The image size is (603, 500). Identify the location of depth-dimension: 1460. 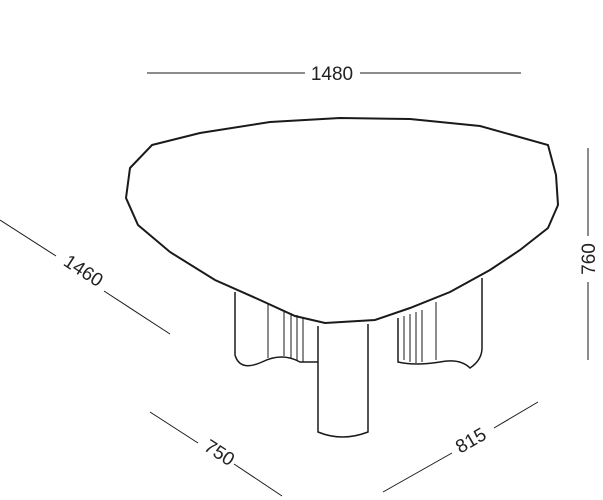
(85, 277).